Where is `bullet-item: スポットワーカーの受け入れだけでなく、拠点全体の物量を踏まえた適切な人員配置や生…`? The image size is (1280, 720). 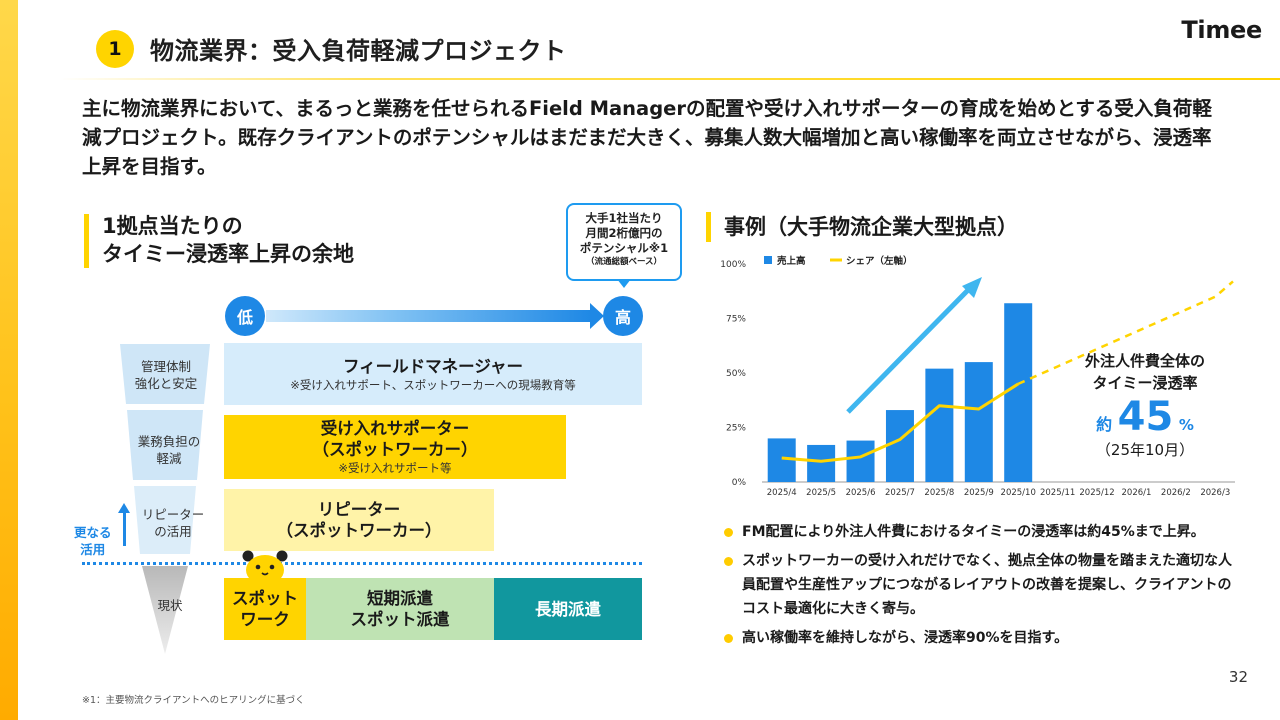 bullet-item: スポットワーカーの受け入れだけでなく、拠点全体の物量を踏まえた適切な人員配置や生… is located at coordinates (977, 585).